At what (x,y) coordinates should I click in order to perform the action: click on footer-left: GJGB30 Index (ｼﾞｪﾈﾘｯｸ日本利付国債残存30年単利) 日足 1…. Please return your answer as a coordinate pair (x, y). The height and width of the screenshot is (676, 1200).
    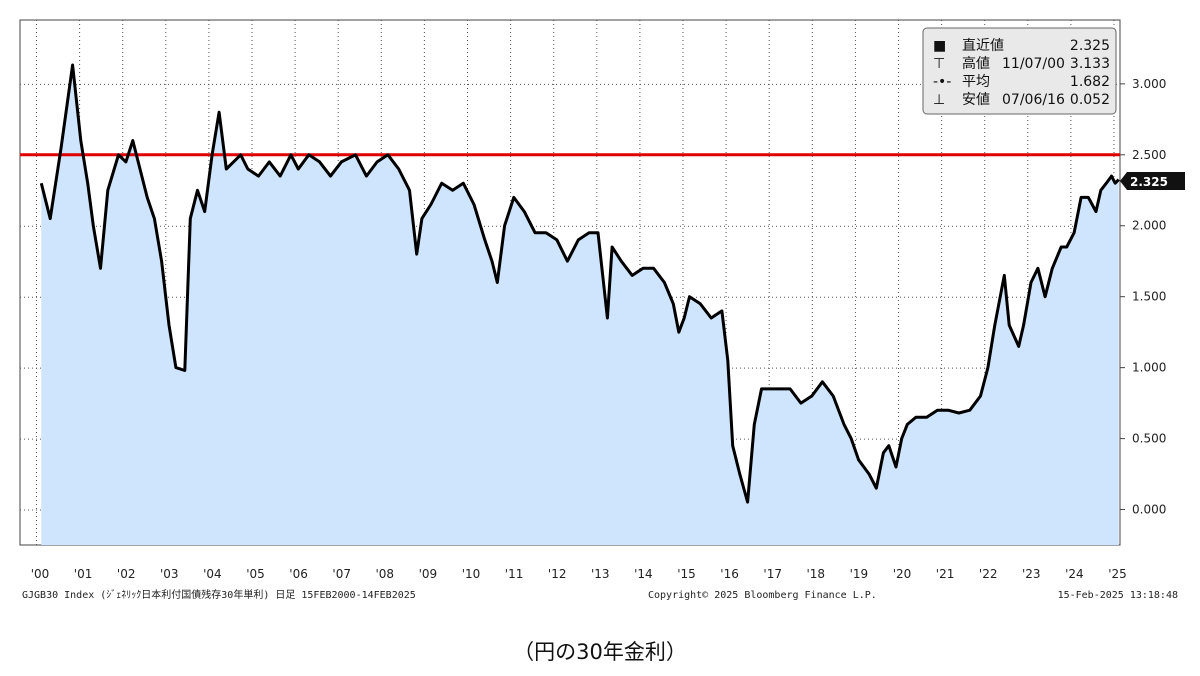
    Looking at the image, I should click on (219, 594).